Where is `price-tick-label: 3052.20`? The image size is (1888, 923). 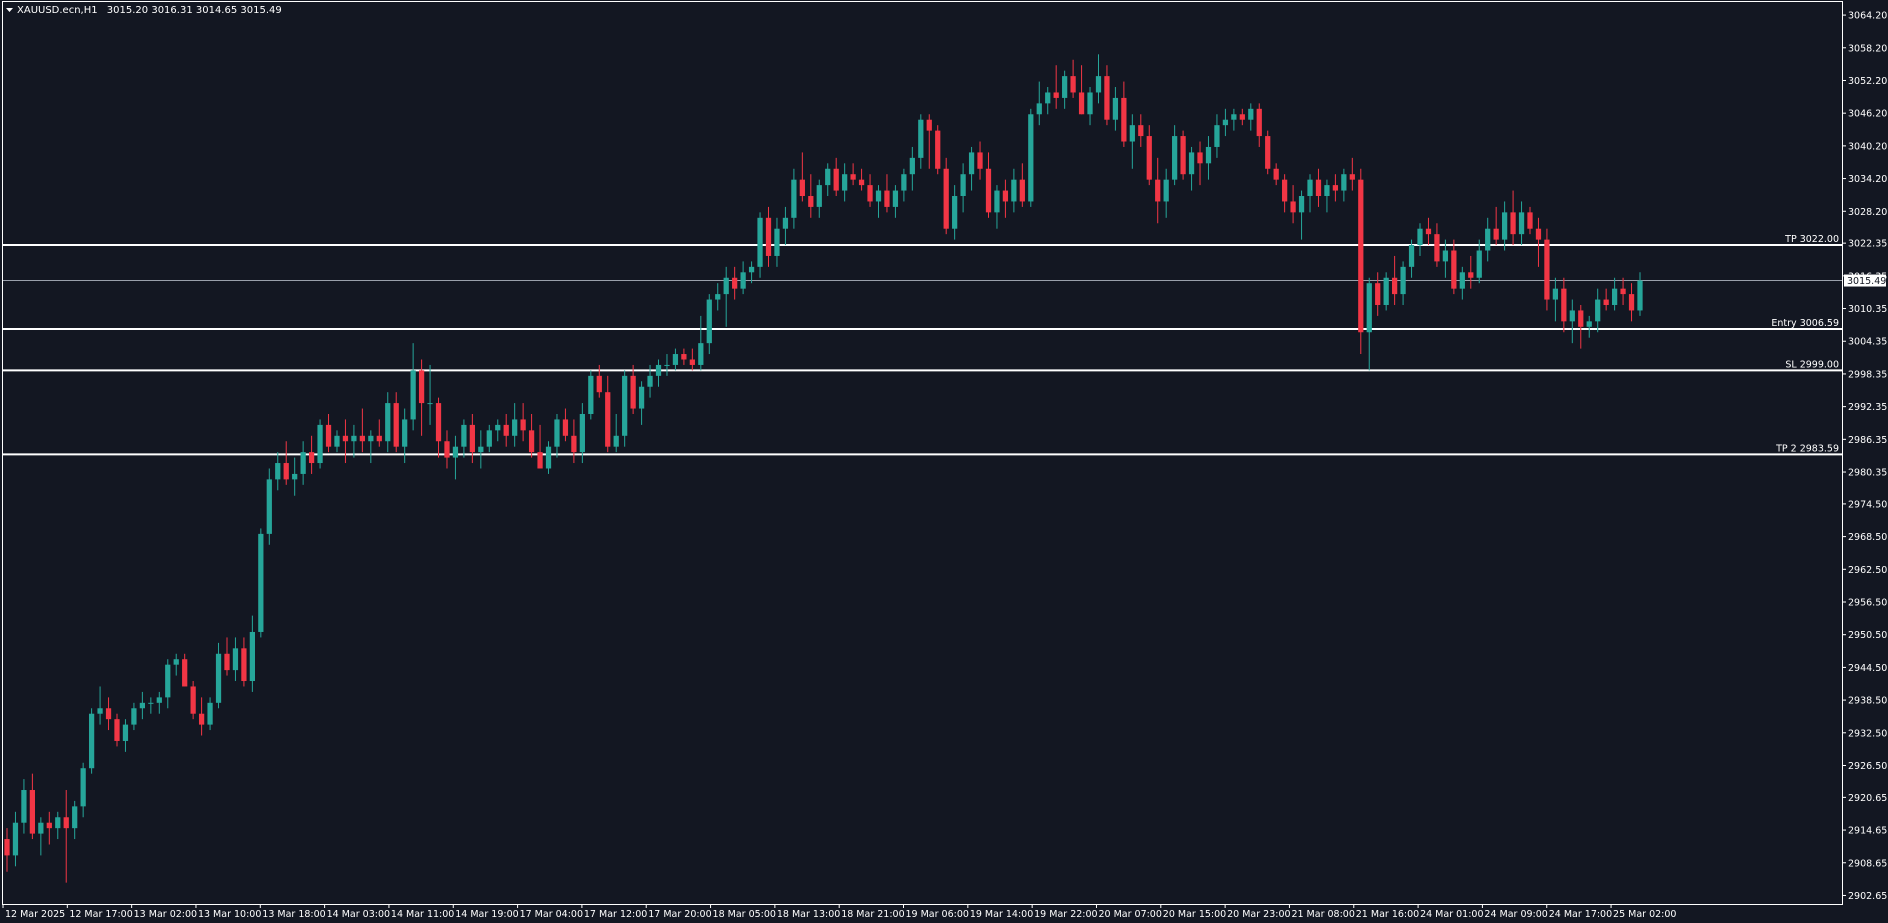 price-tick-label: 3052.20 is located at coordinates (1867, 81).